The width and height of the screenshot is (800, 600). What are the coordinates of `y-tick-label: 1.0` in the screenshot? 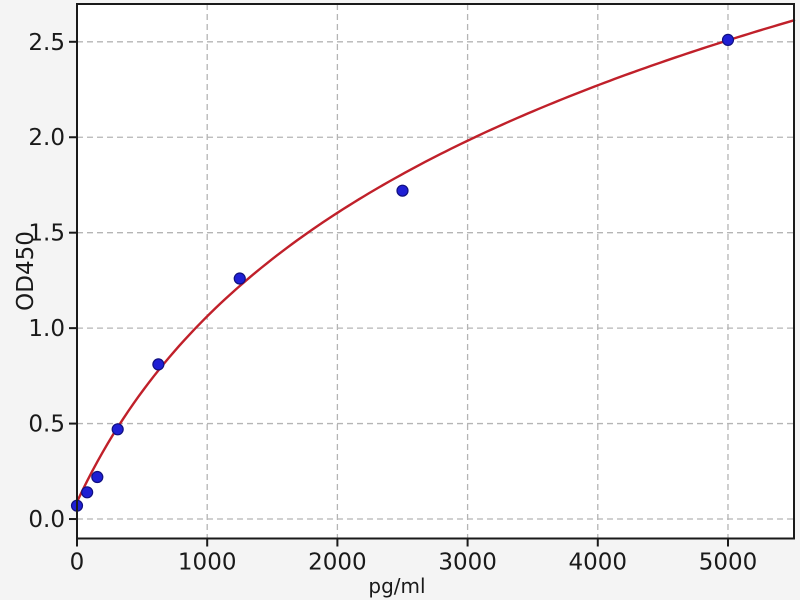 It's located at (46, 329).